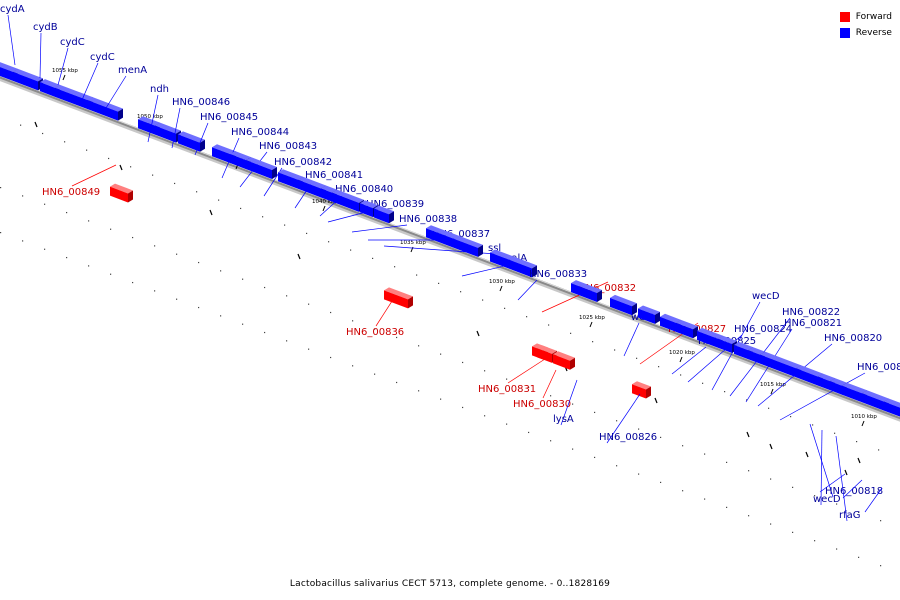 The height and width of the screenshot is (600, 900). Describe the element at coordinates (865, 17) in the screenshot. I see `legend-item-forward: Forward` at that location.